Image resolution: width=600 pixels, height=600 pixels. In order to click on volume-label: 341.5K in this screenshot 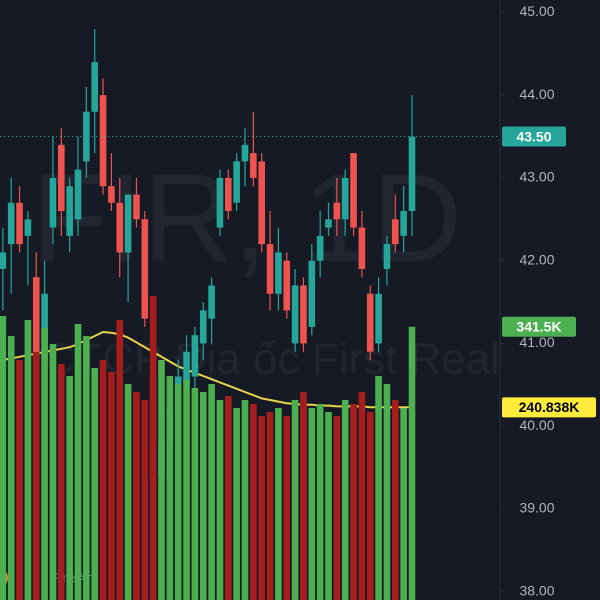, I will do `click(538, 327)`.